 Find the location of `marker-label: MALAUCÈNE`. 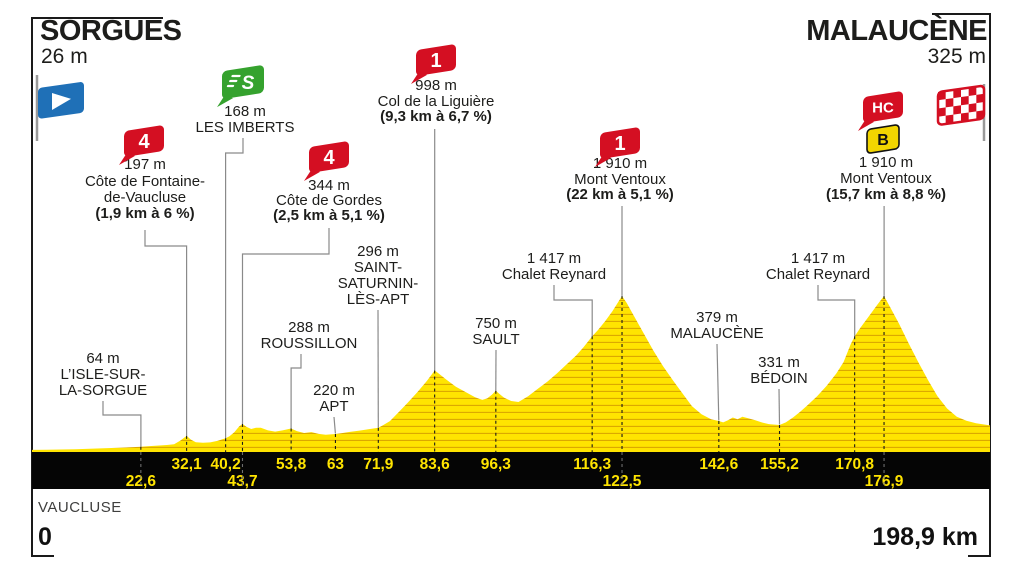

marker-label: MALAUCÈNE is located at coordinates (716, 333).